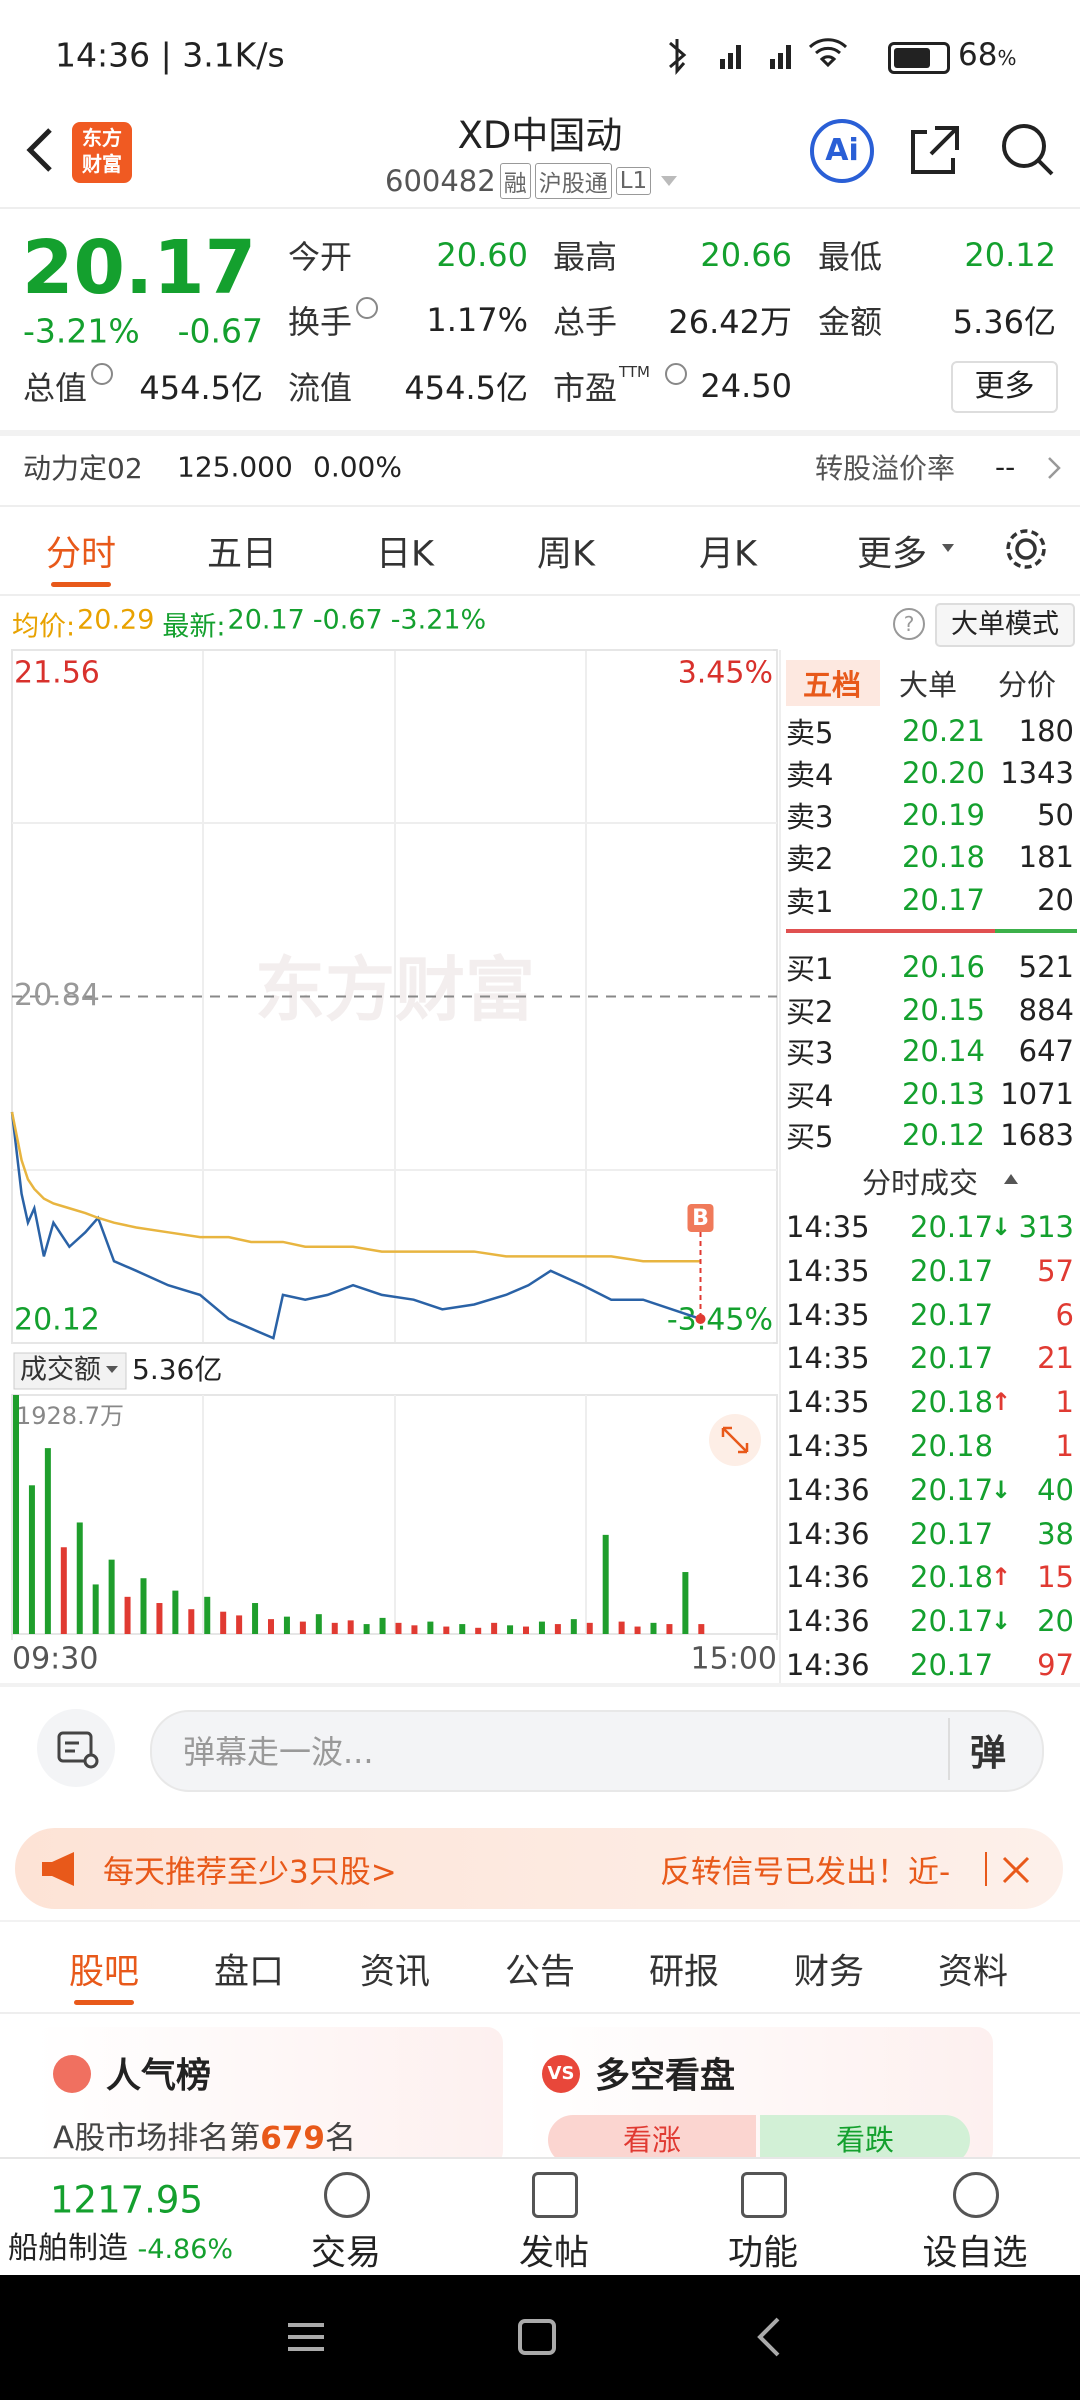 Image resolution: width=1080 pixels, height=2404 pixels. What do you see at coordinates (40, 150) in the screenshot?
I see `back-button` at bounding box center [40, 150].